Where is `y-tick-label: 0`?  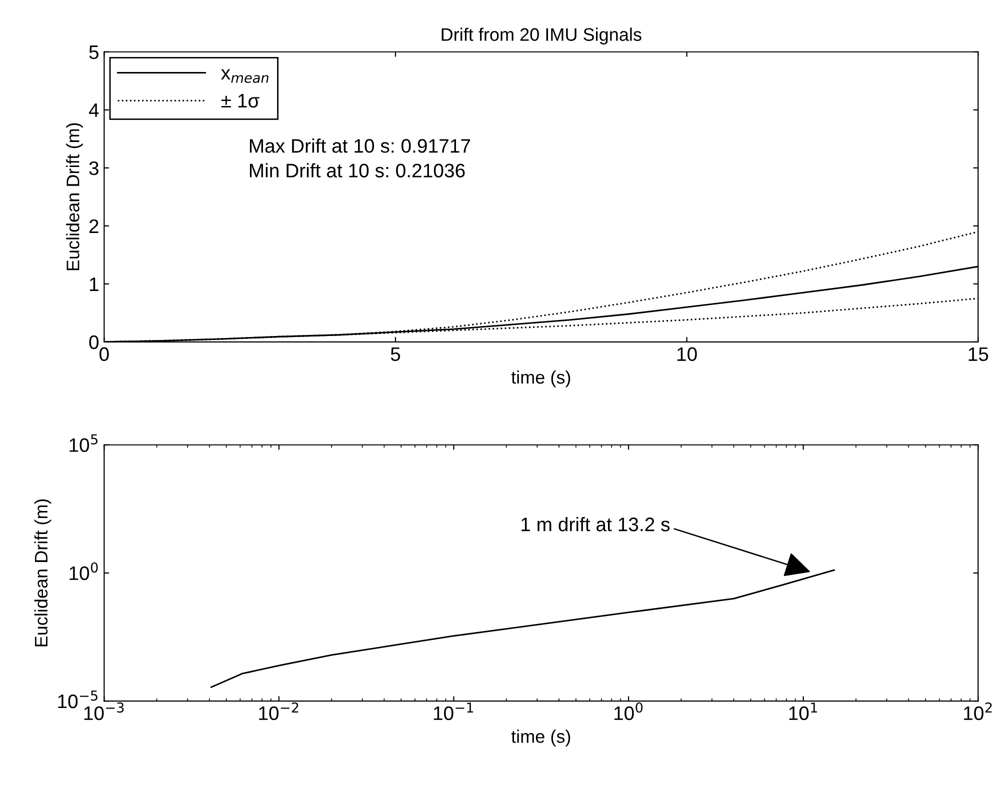 y-tick-label: 0 is located at coordinates (94, 342).